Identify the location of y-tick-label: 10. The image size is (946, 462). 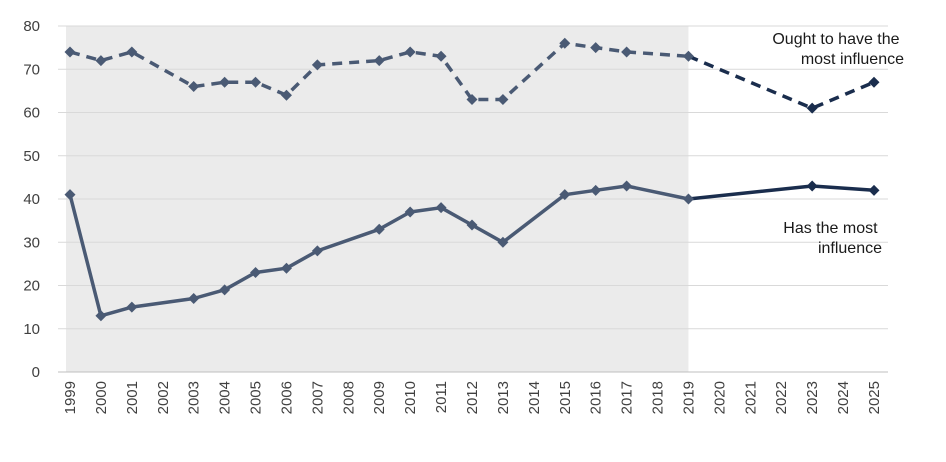
(31, 329).